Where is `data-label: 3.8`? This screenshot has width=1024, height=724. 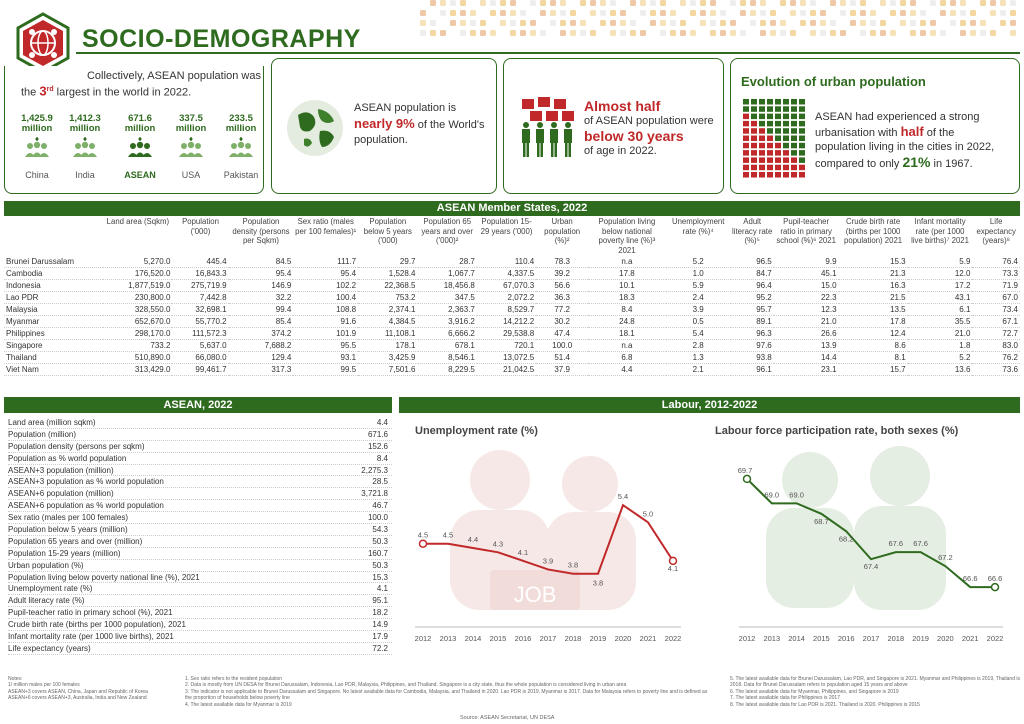 data-label: 3.8 is located at coordinates (573, 565).